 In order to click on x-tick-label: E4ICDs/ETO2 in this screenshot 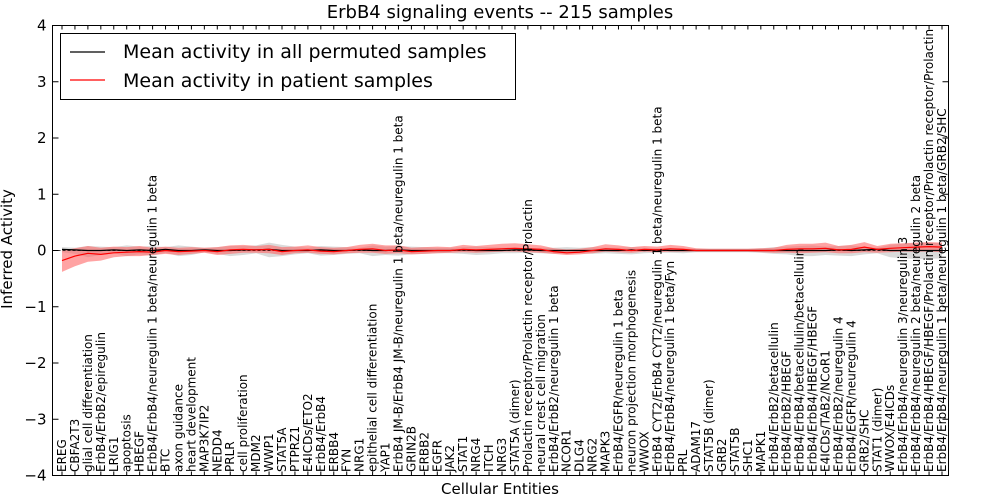, I will do `click(308, 432)`.